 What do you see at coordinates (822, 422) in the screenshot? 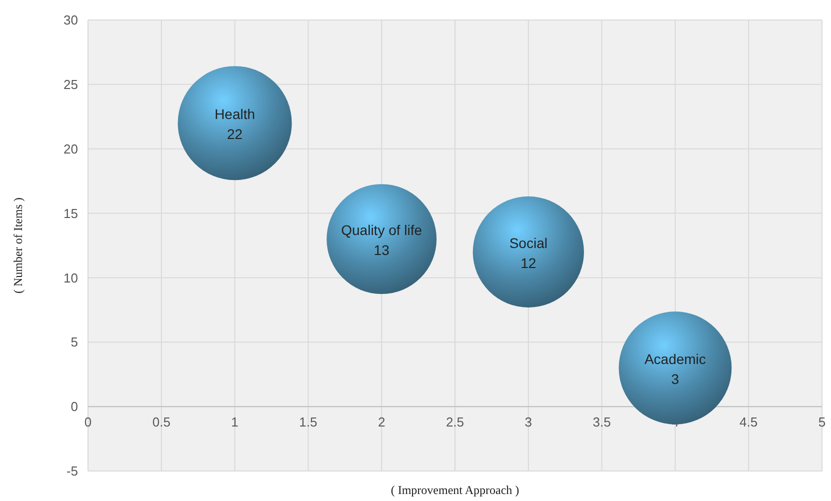
I see `x-tick-label: 5` at bounding box center [822, 422].